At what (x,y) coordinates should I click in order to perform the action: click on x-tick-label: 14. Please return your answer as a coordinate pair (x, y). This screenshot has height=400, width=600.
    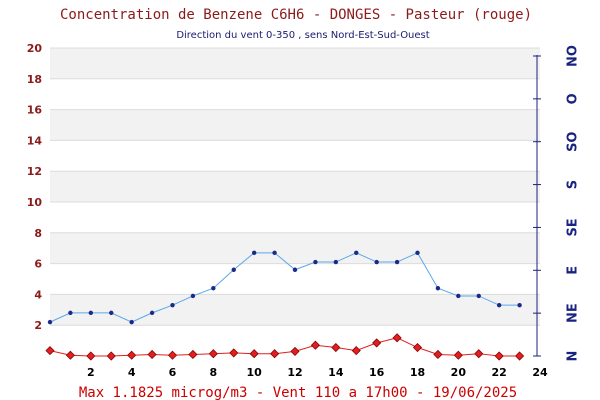
    Looking at the image, I should click on (336, 372).